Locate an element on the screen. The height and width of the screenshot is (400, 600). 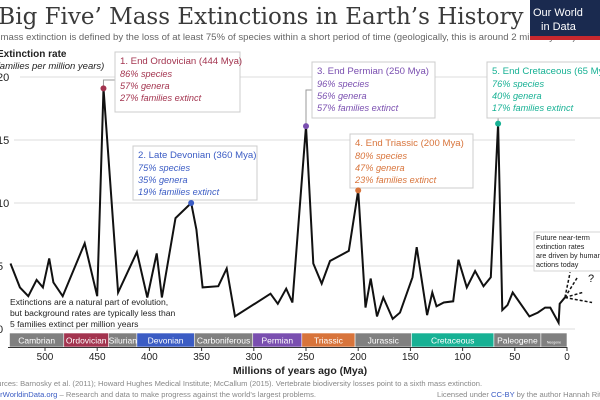
period-label: Neogene is located at coordinates (554, 343).